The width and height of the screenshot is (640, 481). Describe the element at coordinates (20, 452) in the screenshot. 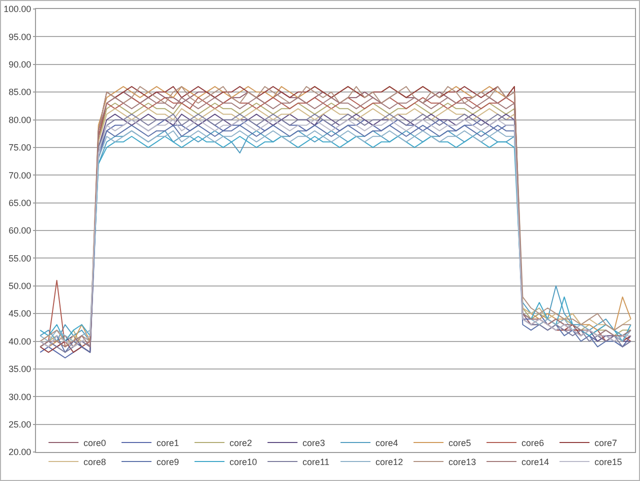

I see `y-tick-label: 20.00` at that location.